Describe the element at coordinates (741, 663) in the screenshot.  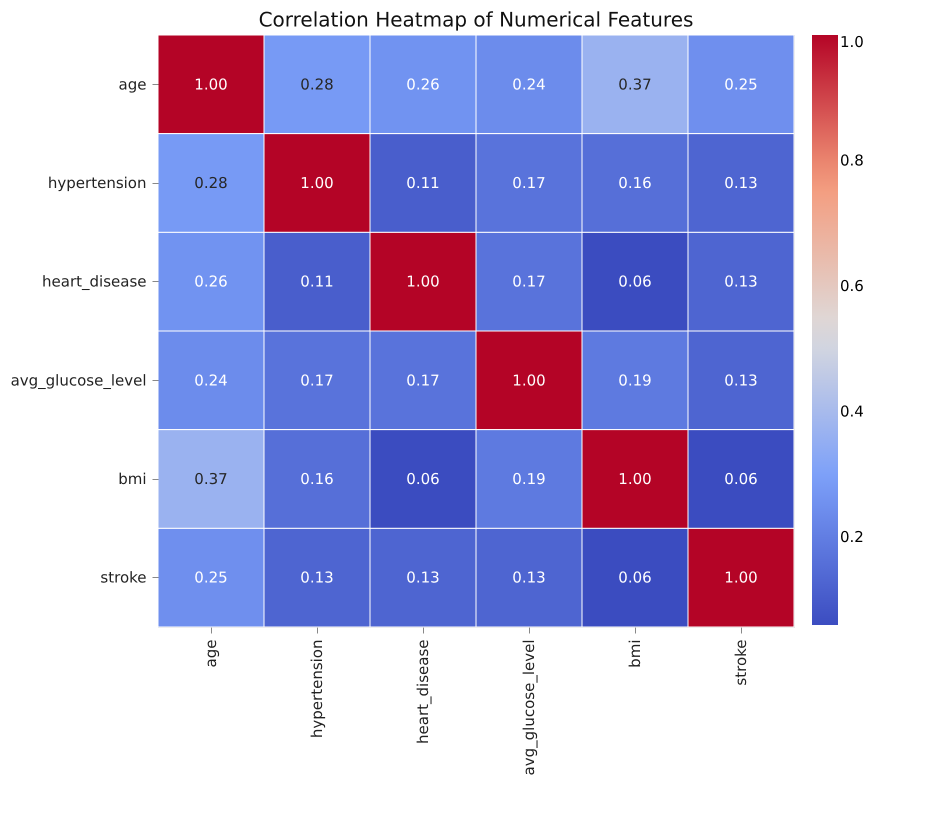
I see `x-tick-label: stroke` at that location.